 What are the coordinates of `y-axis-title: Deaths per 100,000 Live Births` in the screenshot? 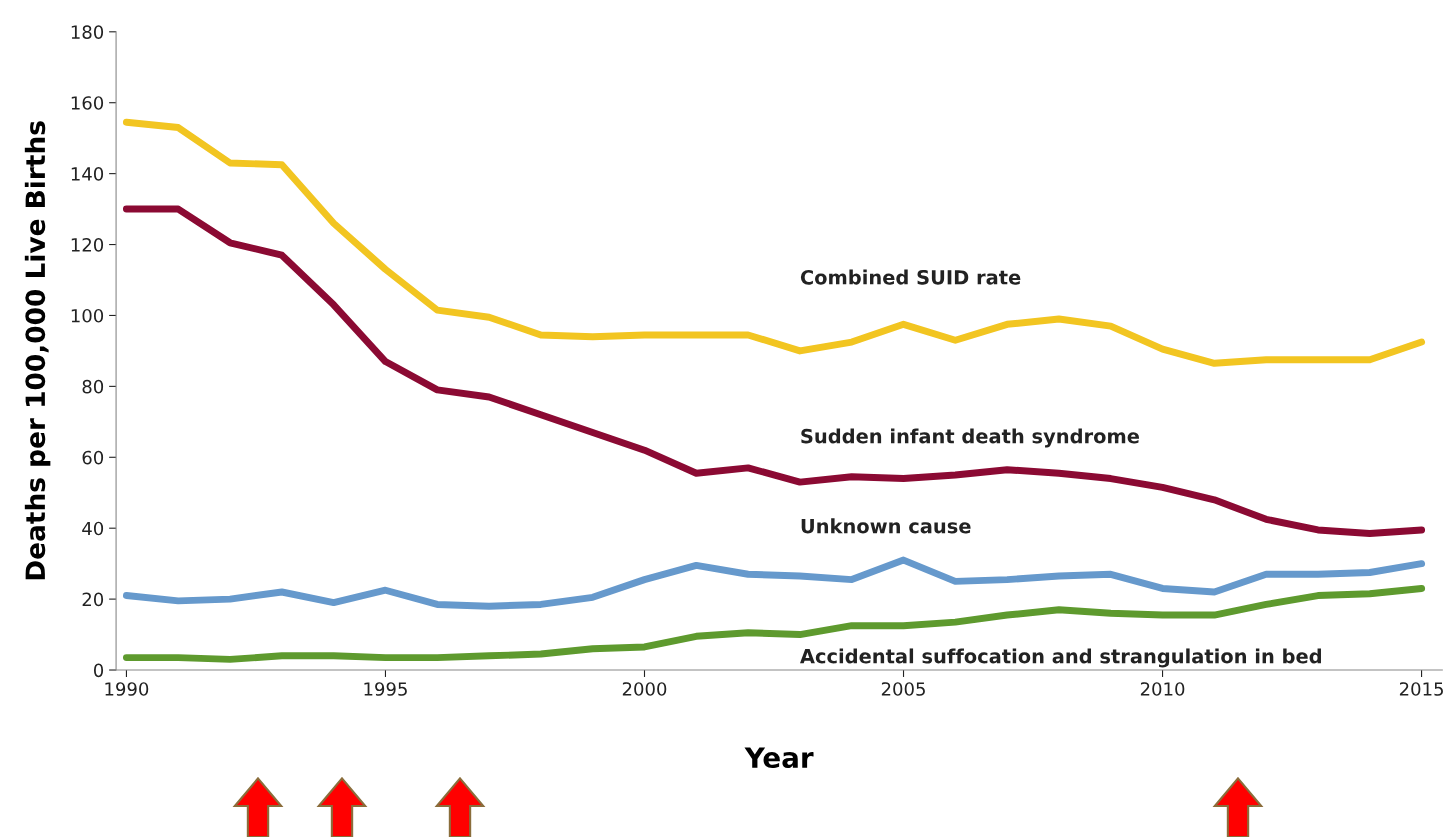 It's located at (37, 350).